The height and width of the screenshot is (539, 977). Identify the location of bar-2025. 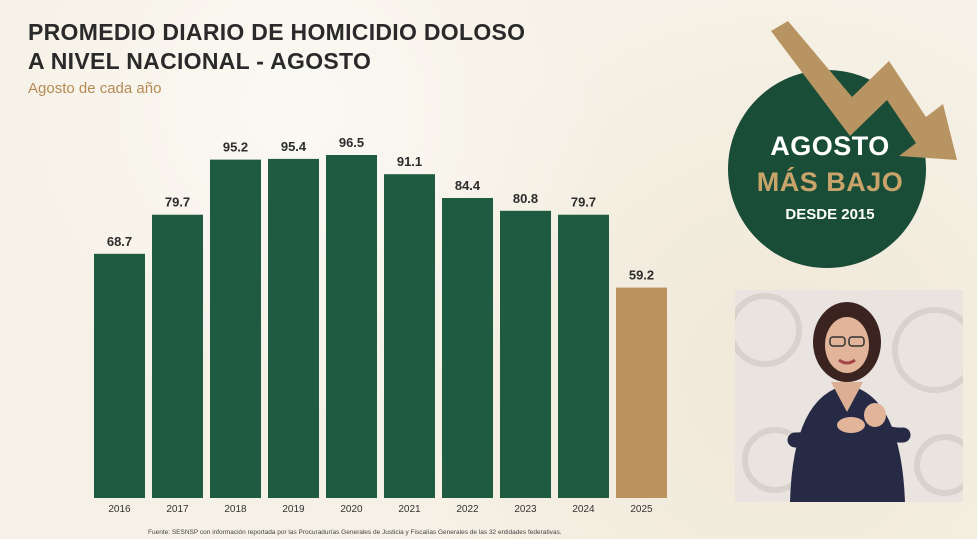
(641, 392).